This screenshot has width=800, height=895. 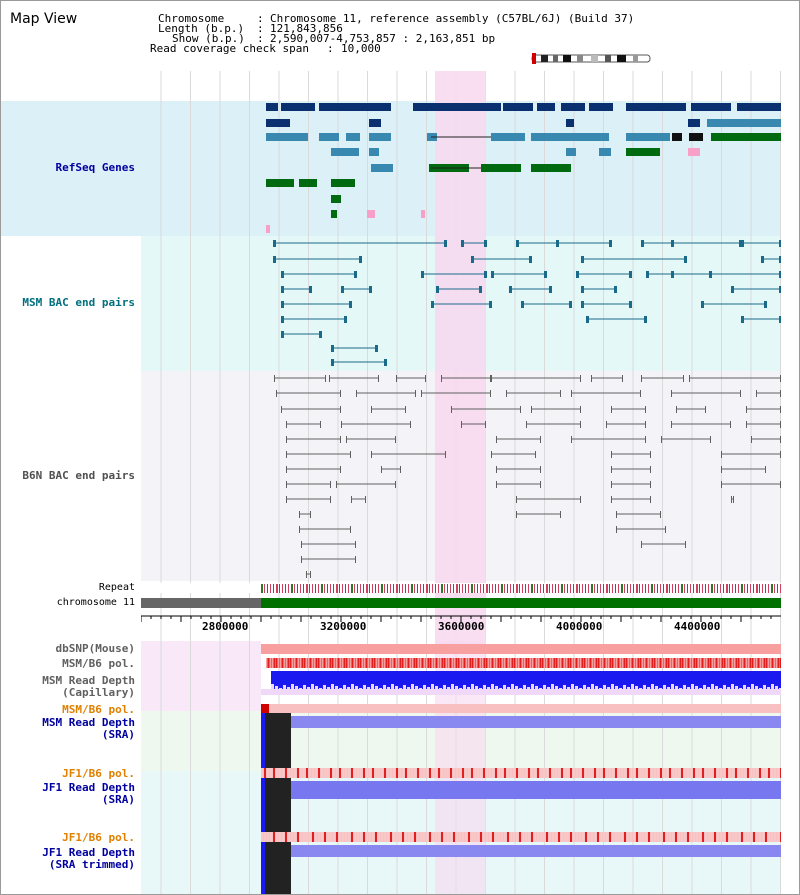 I want to click on track-label-jf1-b6-pol: JF1/B6 pol., so click(x=98, y=773).